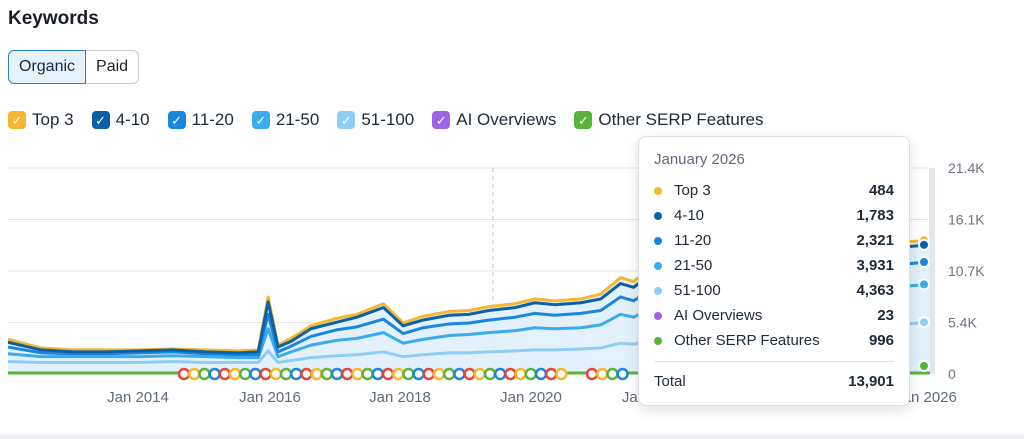 The width and height of the screenshot is (1024, 439). What do you see at coordinates (966, 271) in the screenshot?
I see `y-tick-label: 10.7K` at bounding box center [966, 271].